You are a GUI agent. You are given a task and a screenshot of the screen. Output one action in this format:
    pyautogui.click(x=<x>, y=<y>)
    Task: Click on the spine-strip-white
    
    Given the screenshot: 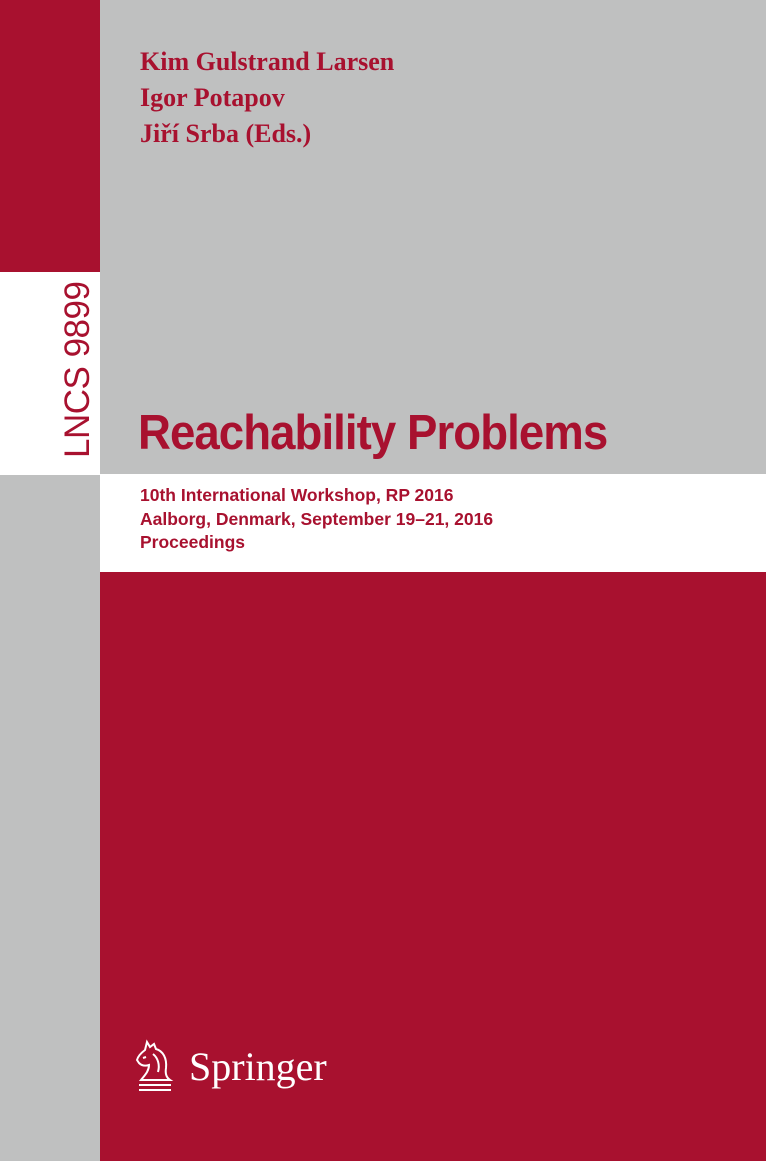 What is the action you would take?
    pyautogui.click(x=50, y=373)
    